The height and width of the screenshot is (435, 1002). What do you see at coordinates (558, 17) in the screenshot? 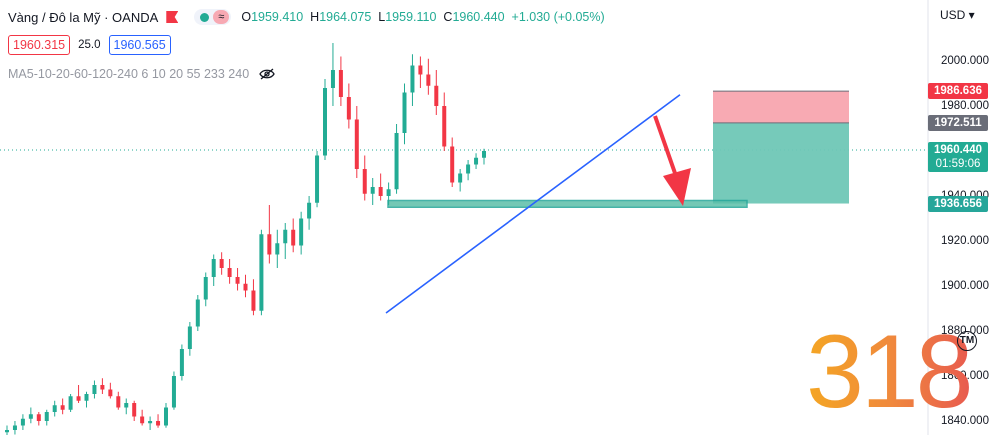
I see `change-value: +1.030 (+0.05%)` at bounding box center [558, 17].